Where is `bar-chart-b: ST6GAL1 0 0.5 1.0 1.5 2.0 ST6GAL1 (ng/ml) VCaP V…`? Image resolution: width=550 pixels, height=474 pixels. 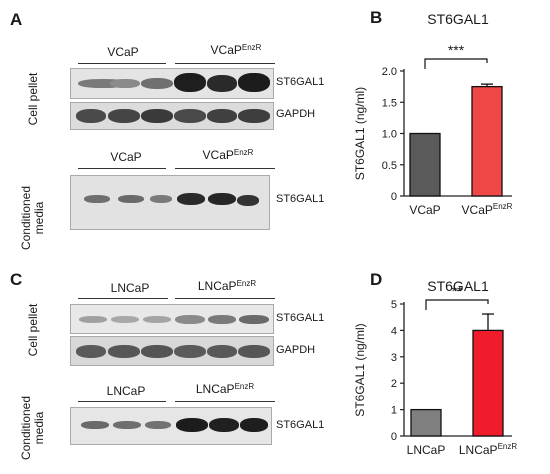
bar-chart-b: ST6GAL1 0 0.5 1.0 1.5 2.0 ST6GAL1 (ng/ml) VCaP V… is located at coordinates (433, 114).